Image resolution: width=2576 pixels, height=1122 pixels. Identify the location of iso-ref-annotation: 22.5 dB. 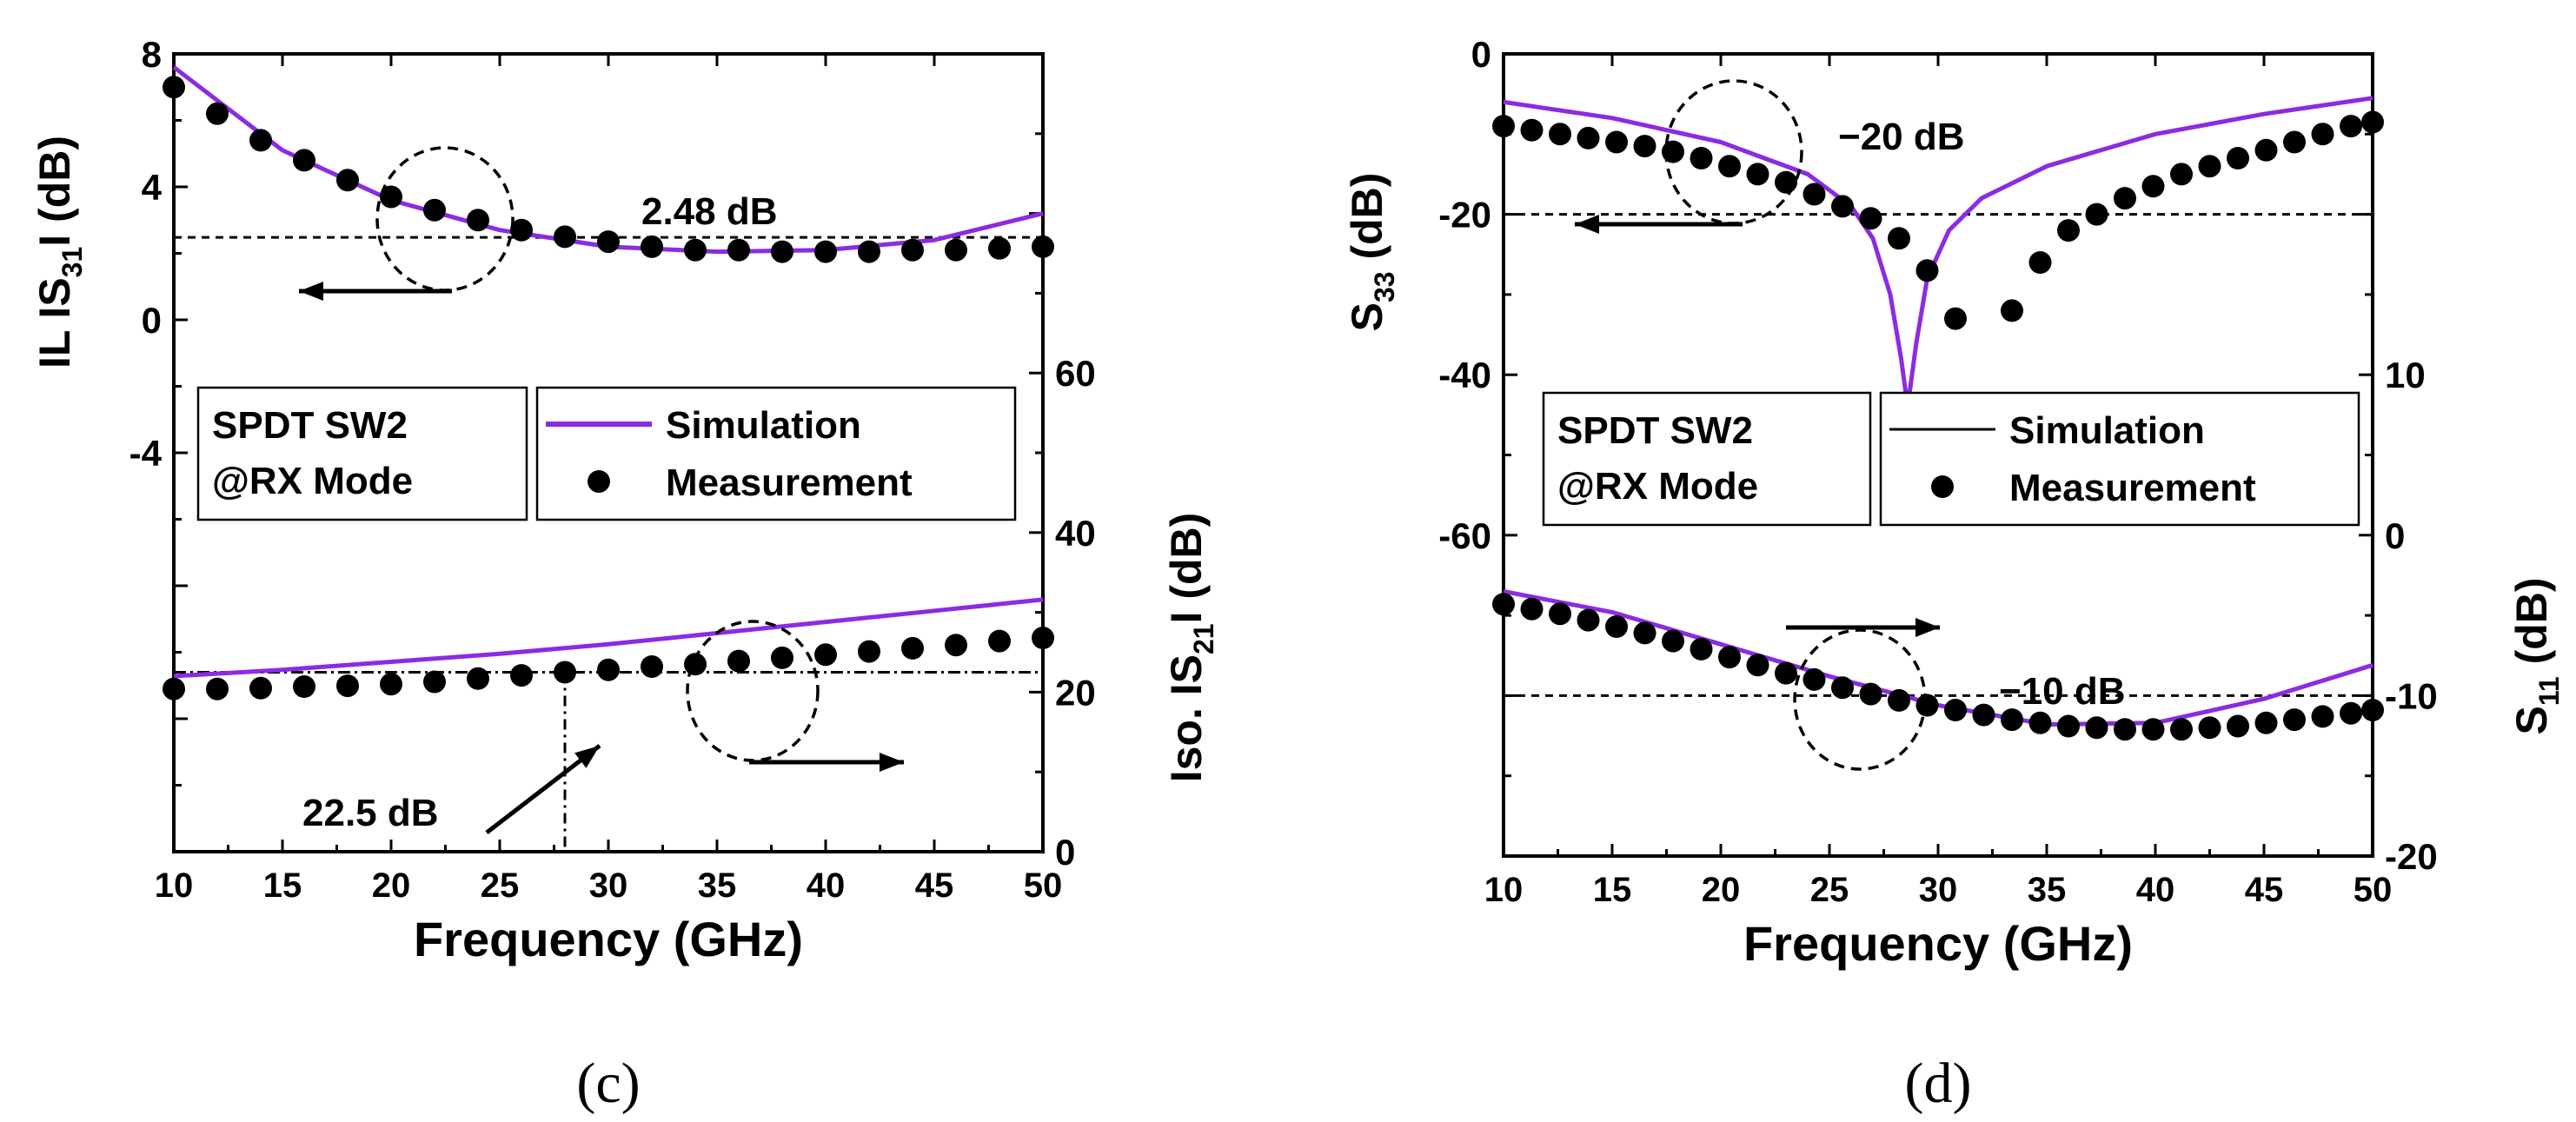
(370, 813).